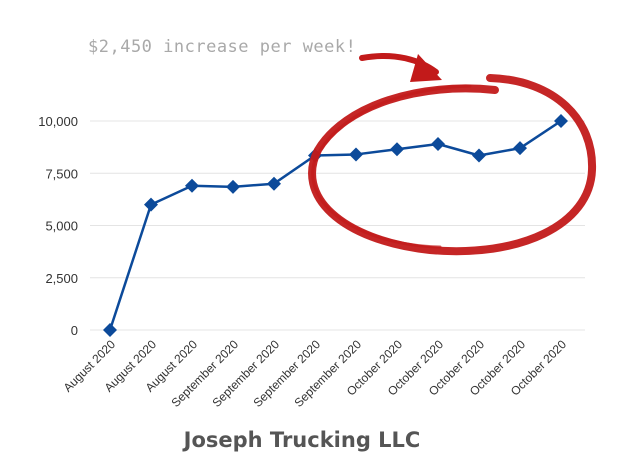 Image resolution: width=635 pixels, height=463 pixels. What do you see at coordinates (74, 330) in the screenshot?
I see `y-tick-label: 0` at bounding box center [74, 330].